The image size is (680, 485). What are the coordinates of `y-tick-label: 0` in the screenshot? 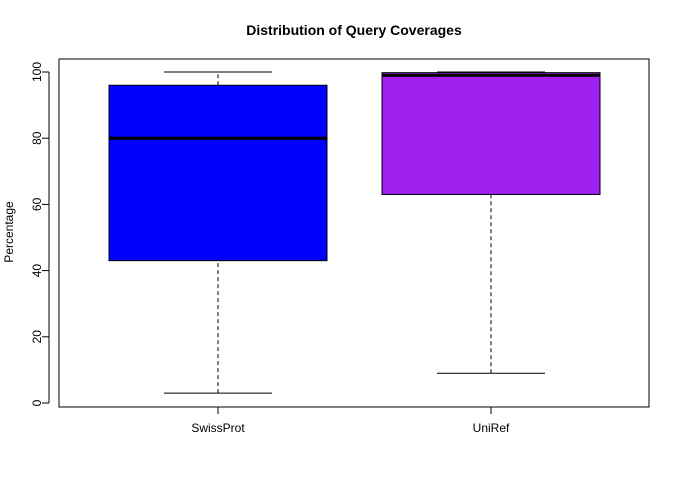 It's located at (37, 402).